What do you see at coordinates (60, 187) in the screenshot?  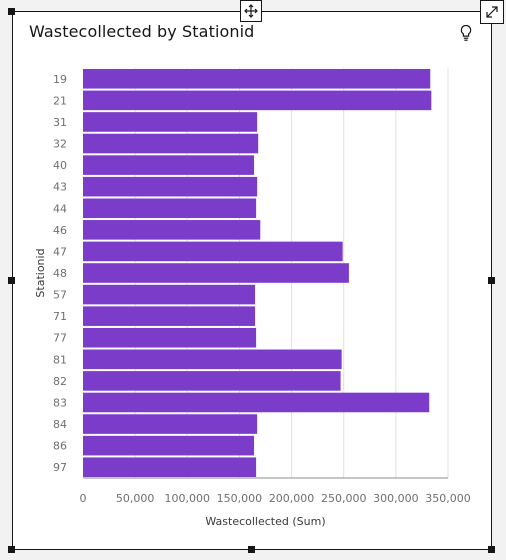 I see `y-tick-label: 43` at bounding box center [60, 187].